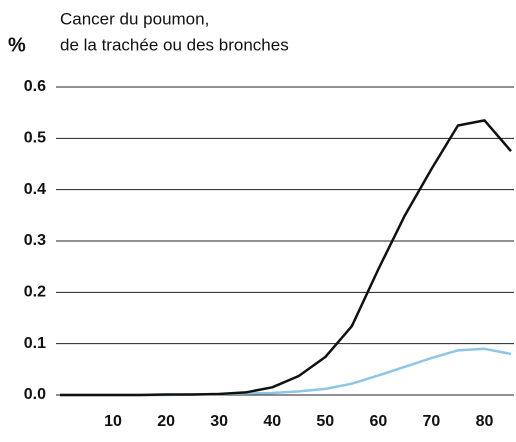 Image resolution: width=516 pixels, height=442 pixels. What do you see at coordinates (35, 240) in the screenshot?
I see `y-tick-label: 0.3` at bounding box center [35, 240].